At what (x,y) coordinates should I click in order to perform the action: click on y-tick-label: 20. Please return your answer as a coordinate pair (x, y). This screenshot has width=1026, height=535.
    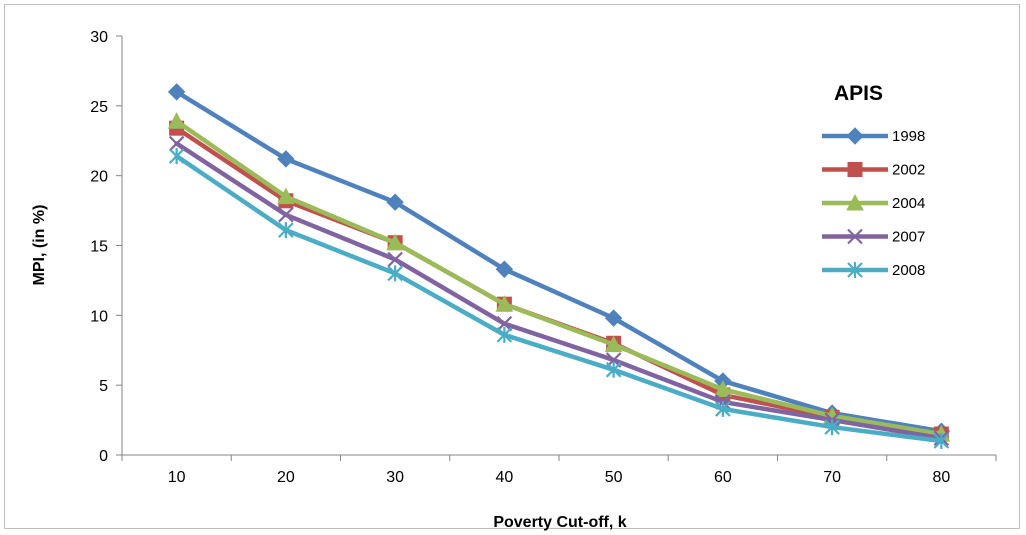
    Looking at the image, I should click on (99, 177).